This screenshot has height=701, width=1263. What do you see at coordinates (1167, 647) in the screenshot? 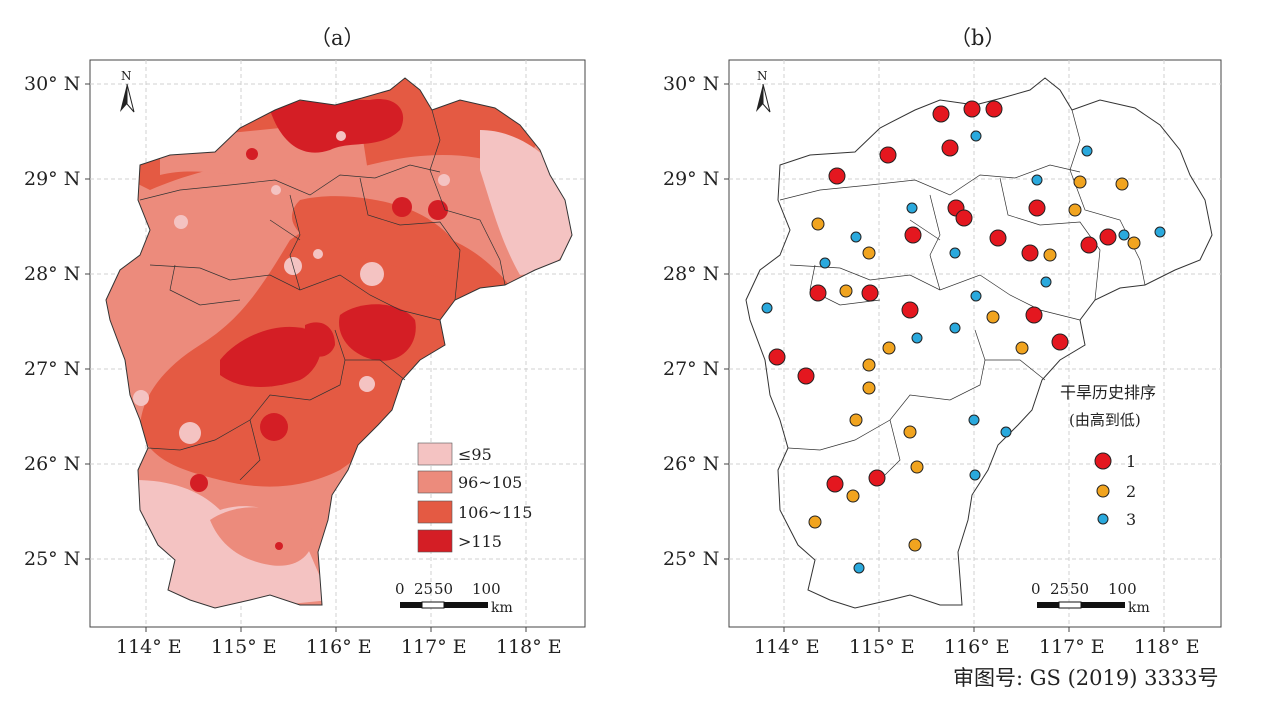
I see `lon-label: 118° E` at bounding box center [1167, 647].